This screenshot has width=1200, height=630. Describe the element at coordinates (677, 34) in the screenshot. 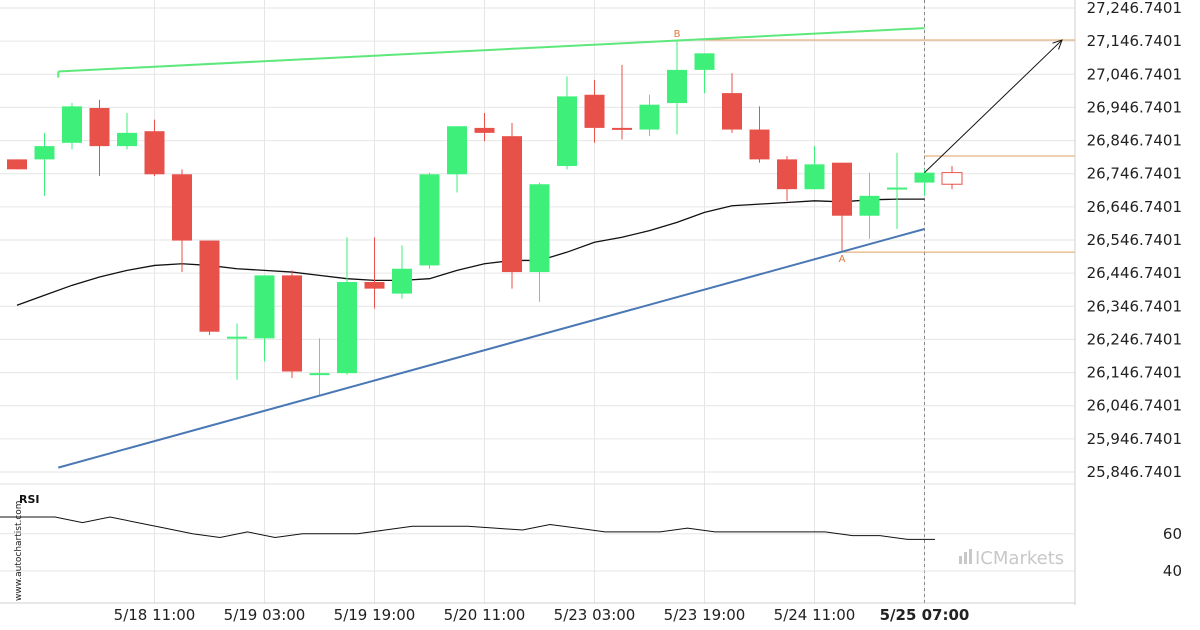

I see `pattern-point-label: B` at that location.